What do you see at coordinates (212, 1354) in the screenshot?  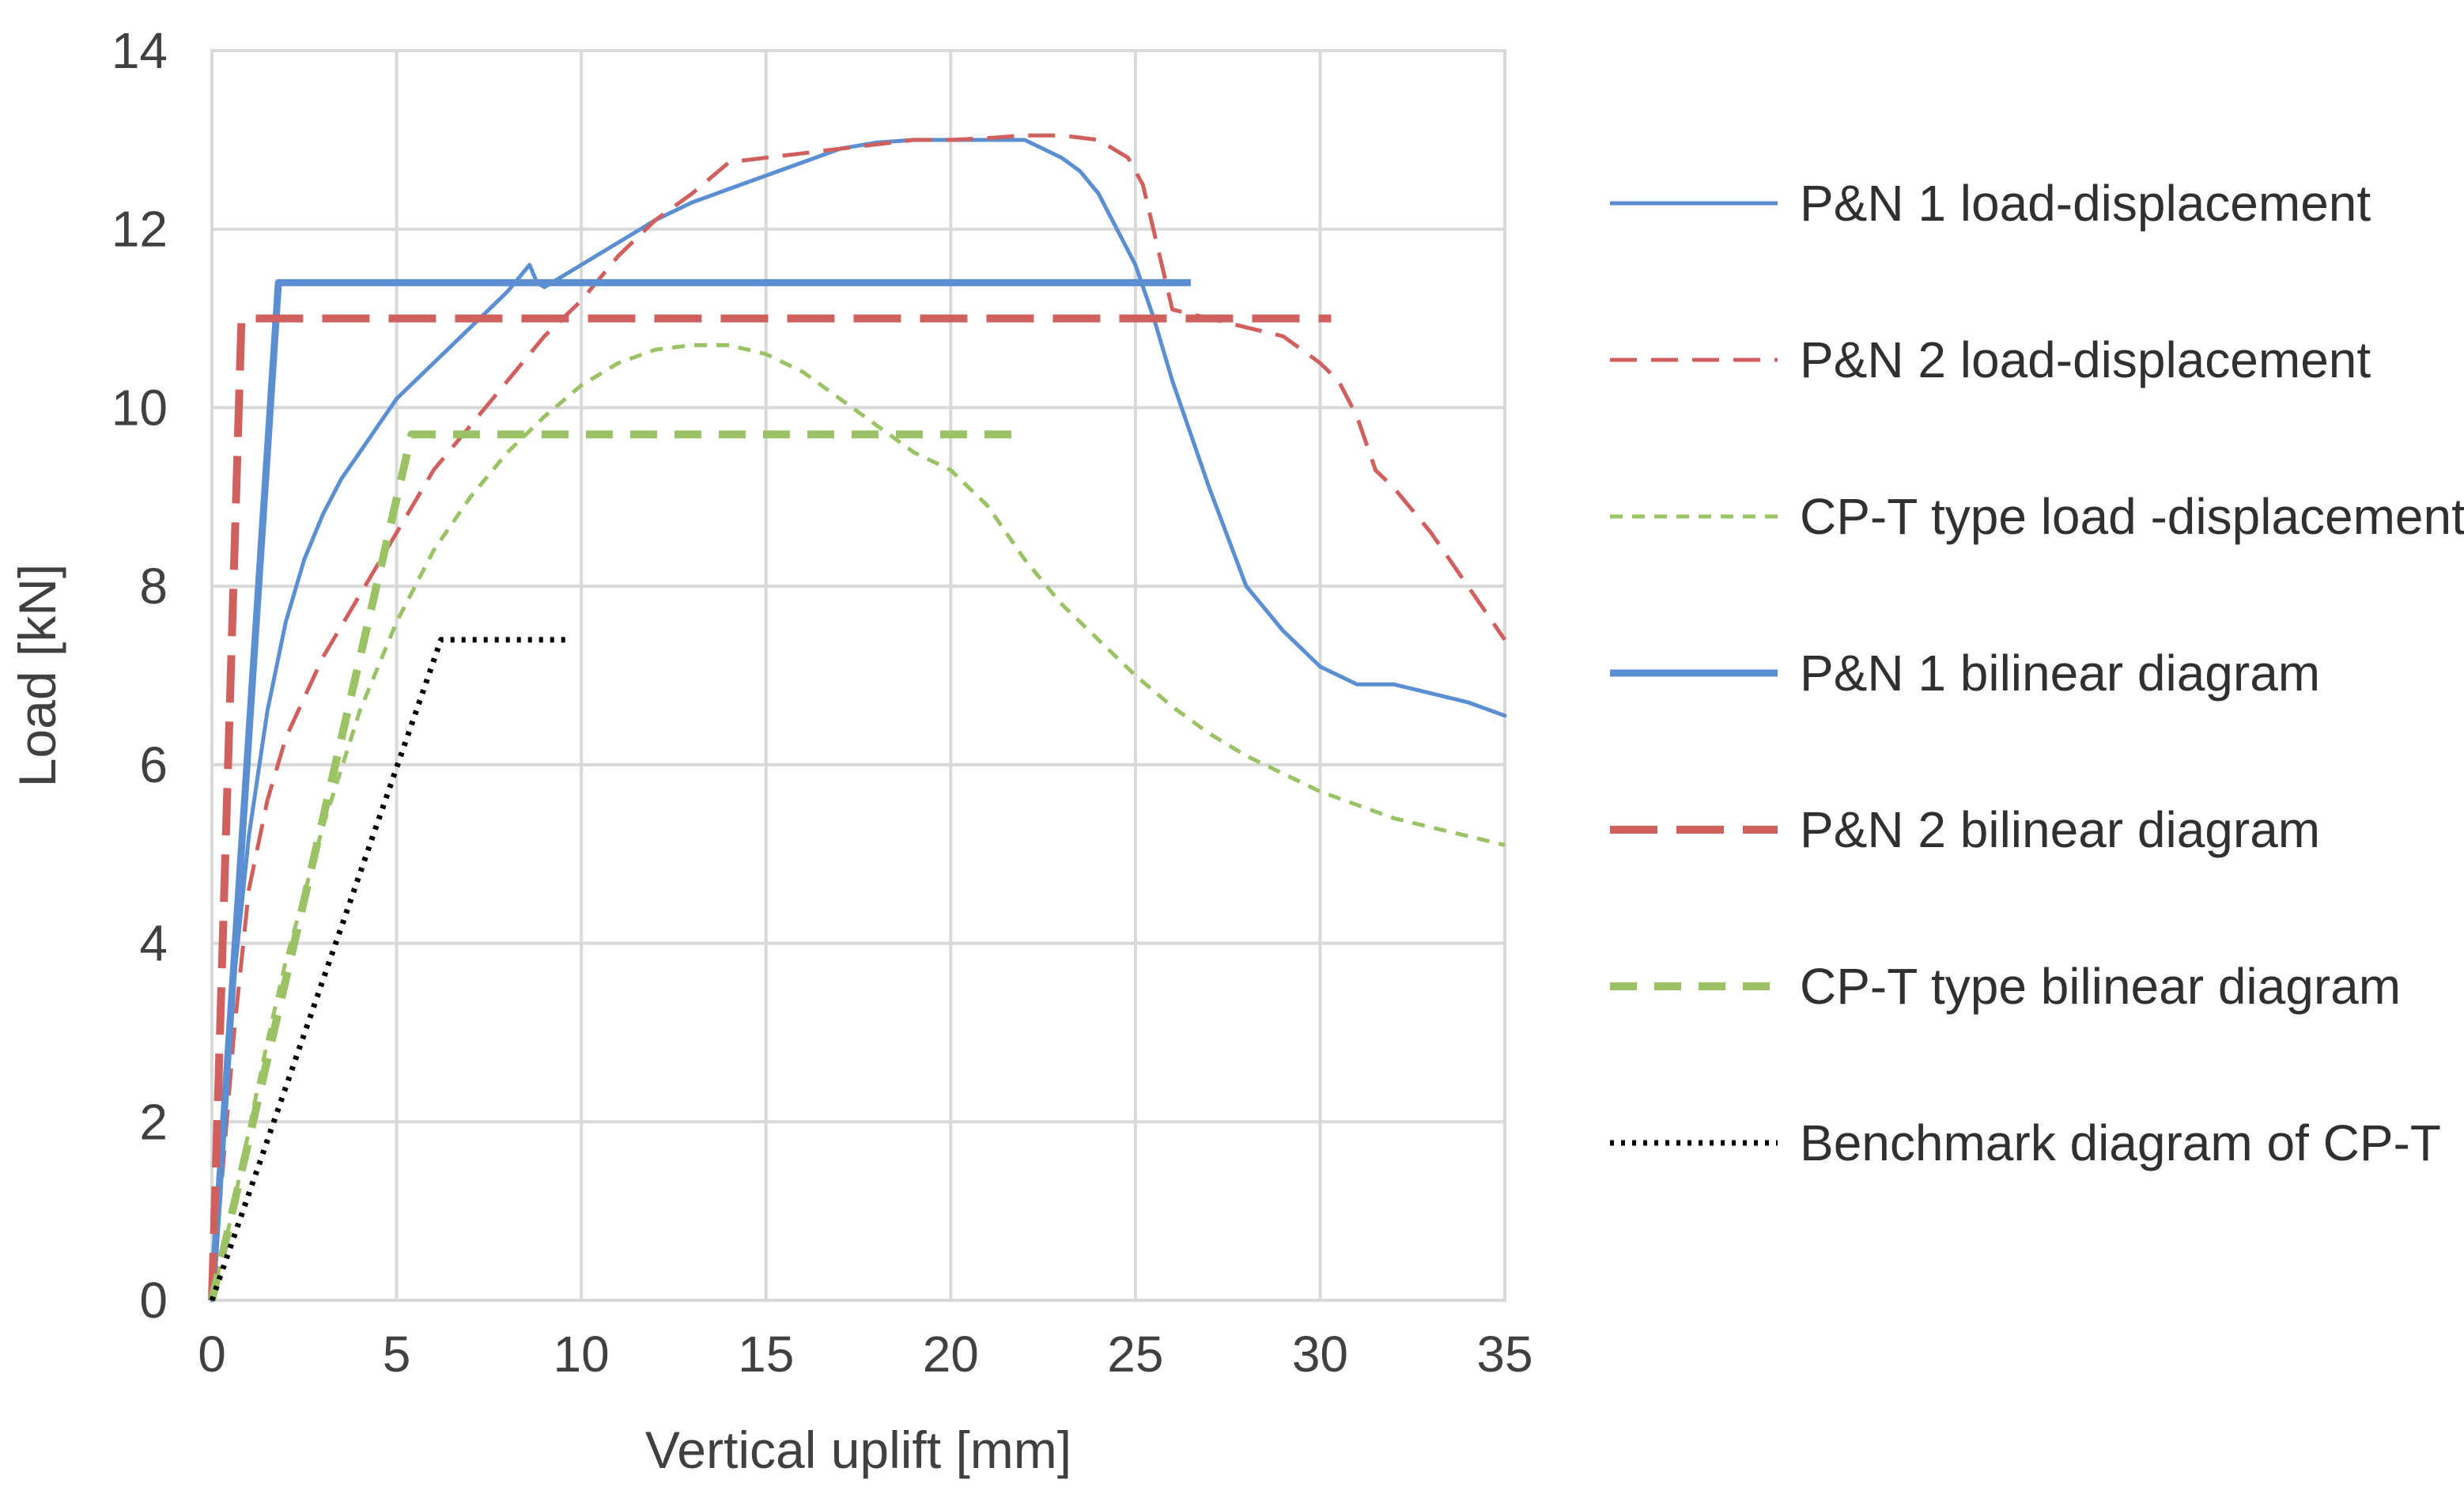 I see `x-tick-label-0: 0` at bounding box center [212, 1354].